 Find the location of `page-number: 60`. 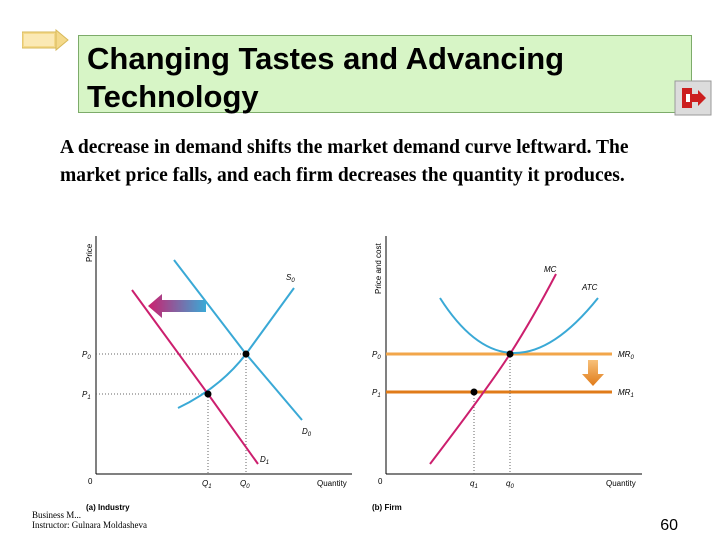

page-number: 60 is located at coordinates (669, 525).